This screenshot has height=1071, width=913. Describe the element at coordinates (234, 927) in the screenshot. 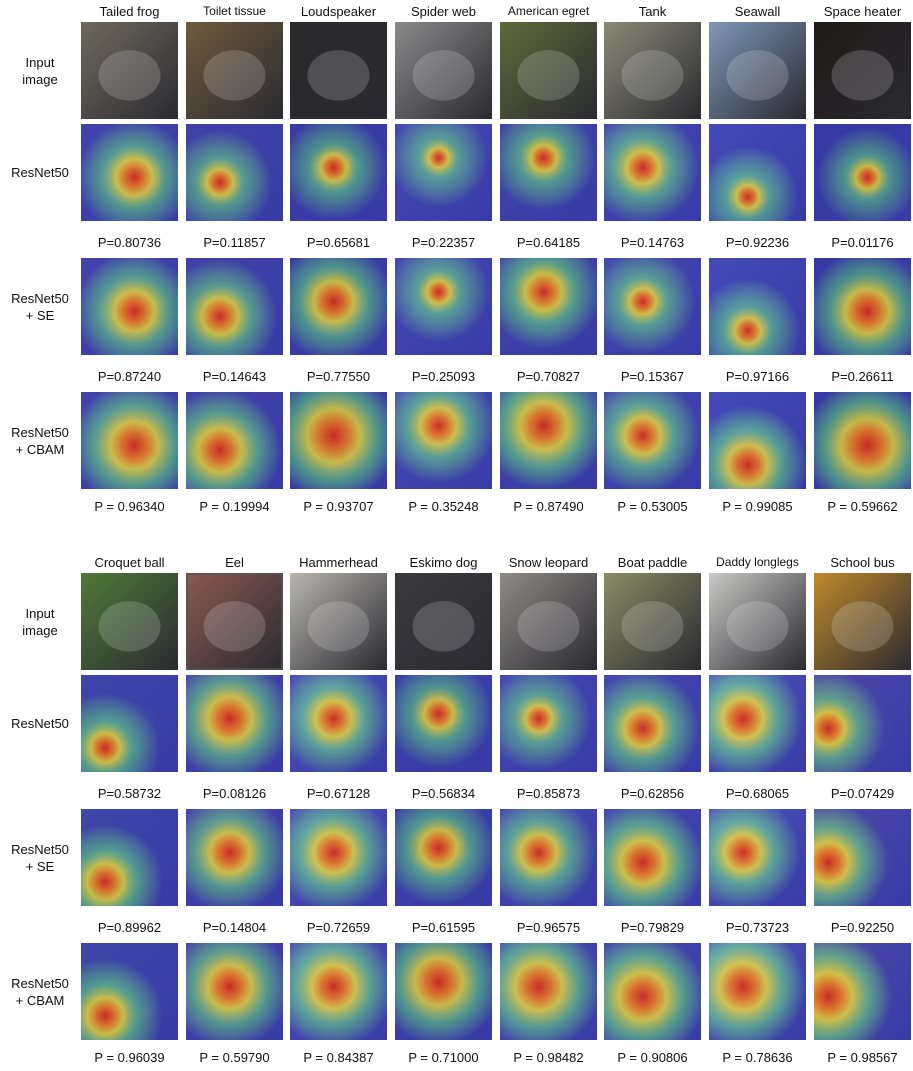

I see `probability-label: P=0.14804` at that location.